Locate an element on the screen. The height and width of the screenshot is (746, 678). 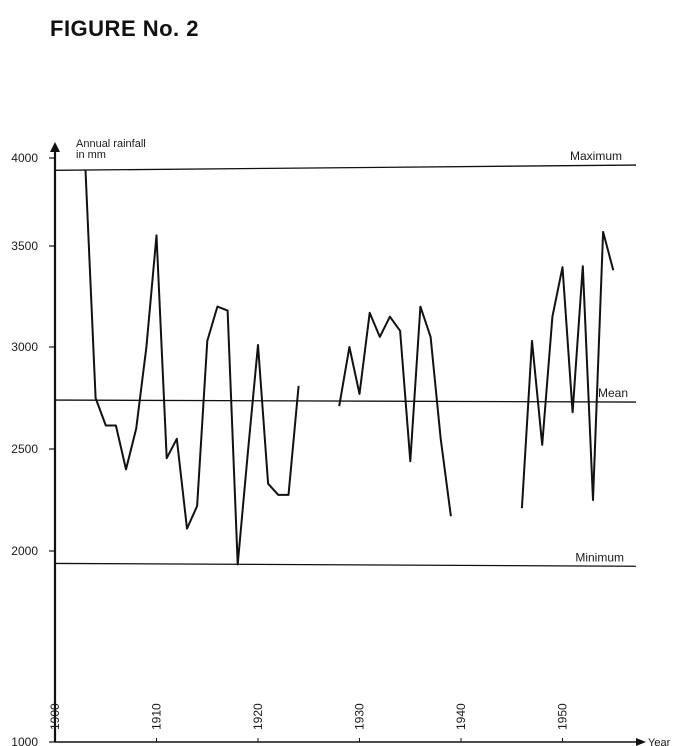
y-tick-label-1000: 1000 is located at coordinates (24, 740).